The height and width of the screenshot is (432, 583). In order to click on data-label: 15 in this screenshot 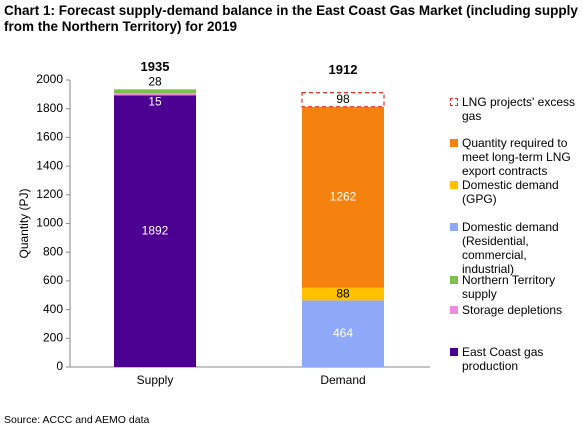, I will do `click(155, 102)`.